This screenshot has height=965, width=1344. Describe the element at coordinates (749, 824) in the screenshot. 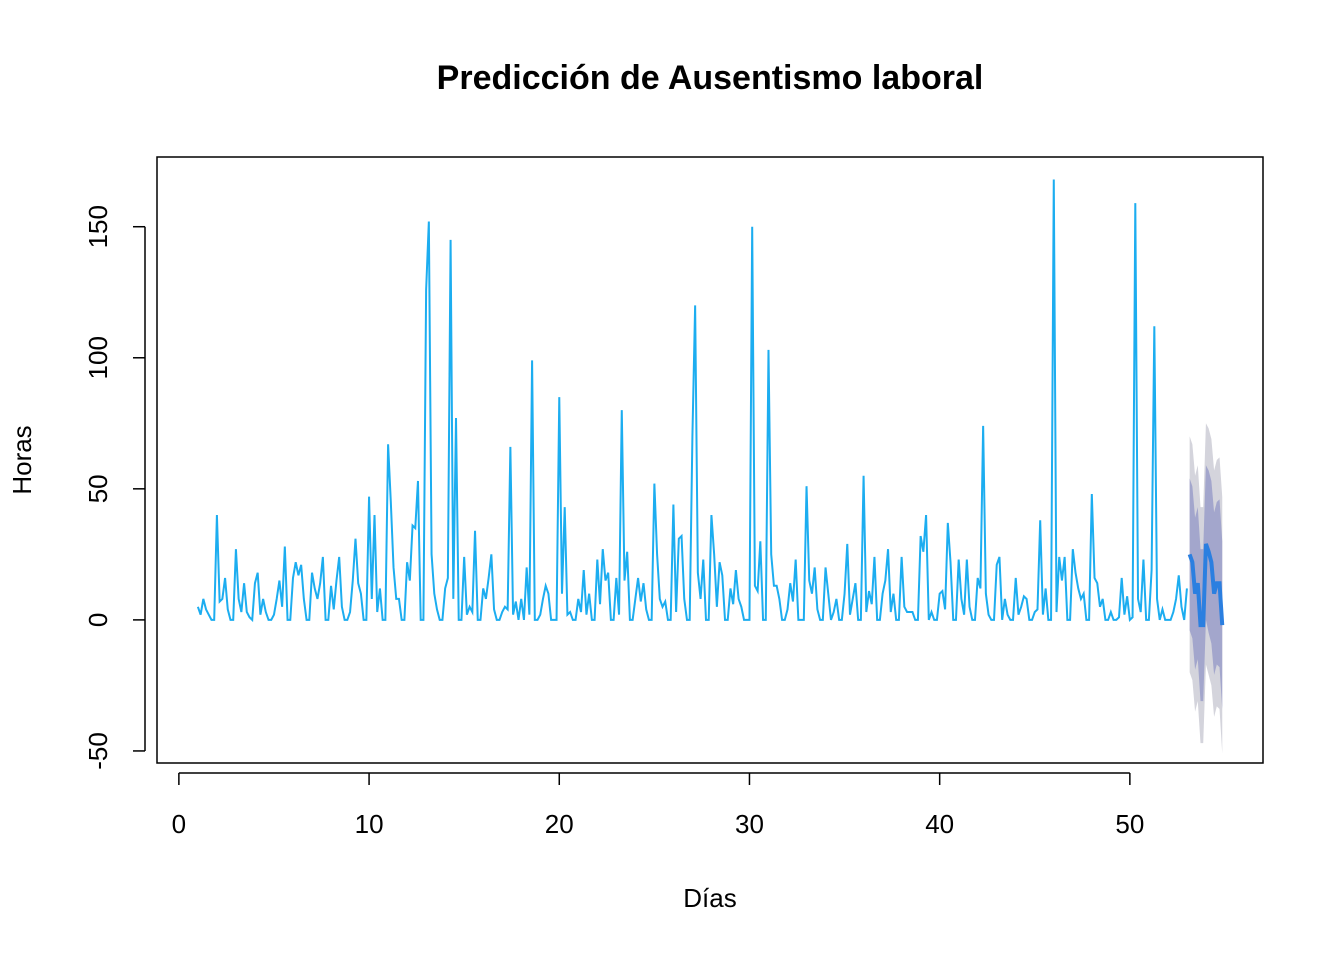

I see `x-tick-label: 30` at that location.